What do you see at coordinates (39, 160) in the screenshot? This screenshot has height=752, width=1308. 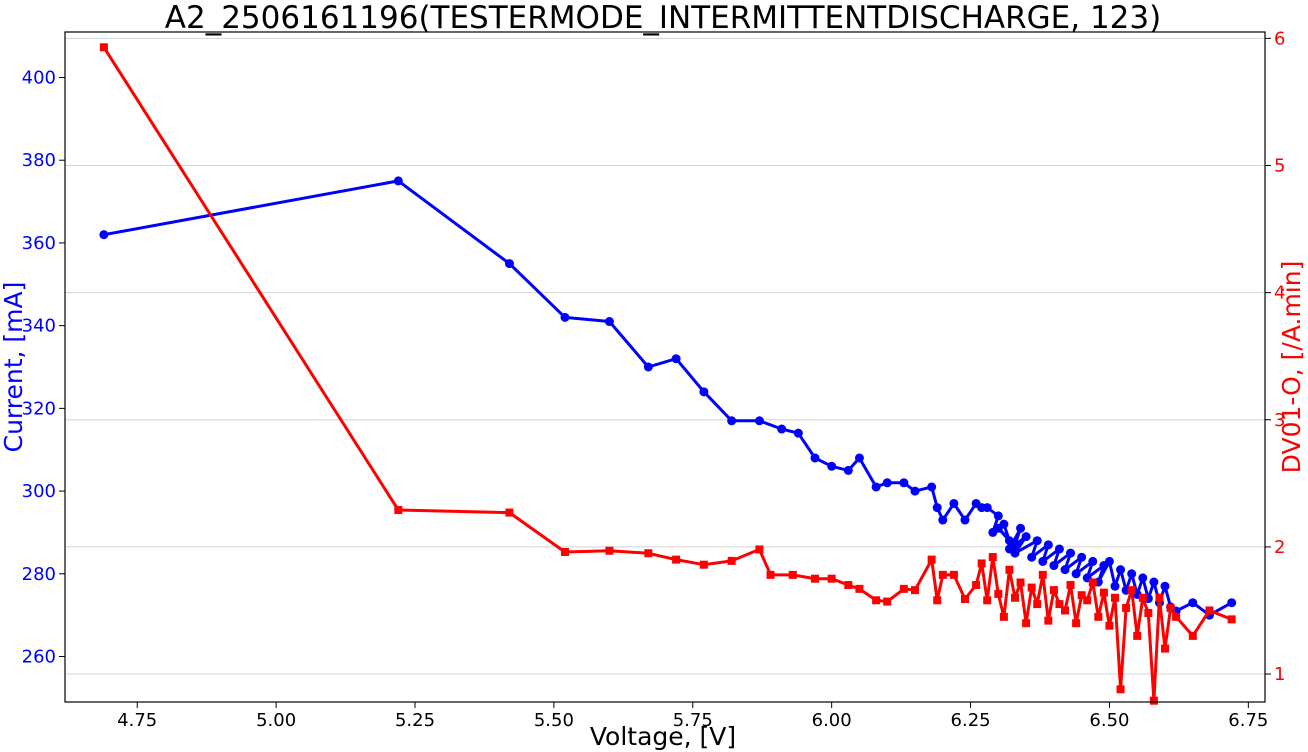 I see `y-left-tick-label: 380` at bounding box center [39, 160].